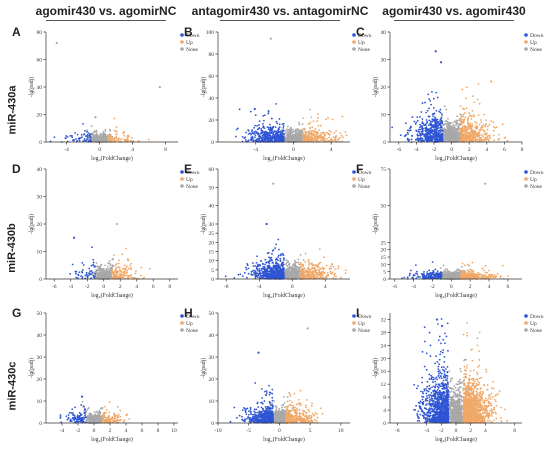  What do you see at coordinates (210, 33) in the screenshot?
I see `y-tick-label: 100` at bounding box center [210, 33].